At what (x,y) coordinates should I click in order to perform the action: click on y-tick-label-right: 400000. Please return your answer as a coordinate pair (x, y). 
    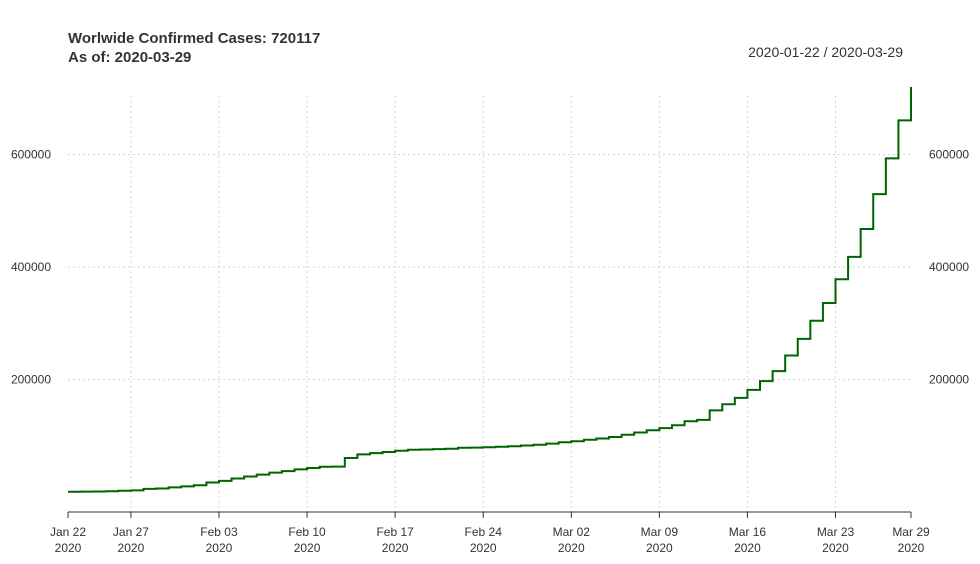
    Looking at the image, I should click on (949, 267).